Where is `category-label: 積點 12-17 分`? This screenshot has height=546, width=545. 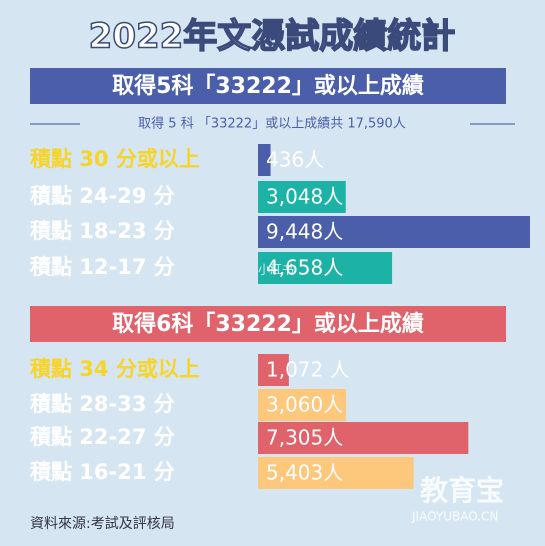
category-label: 積點 12-17 分 is located at coordinates (102, 267).